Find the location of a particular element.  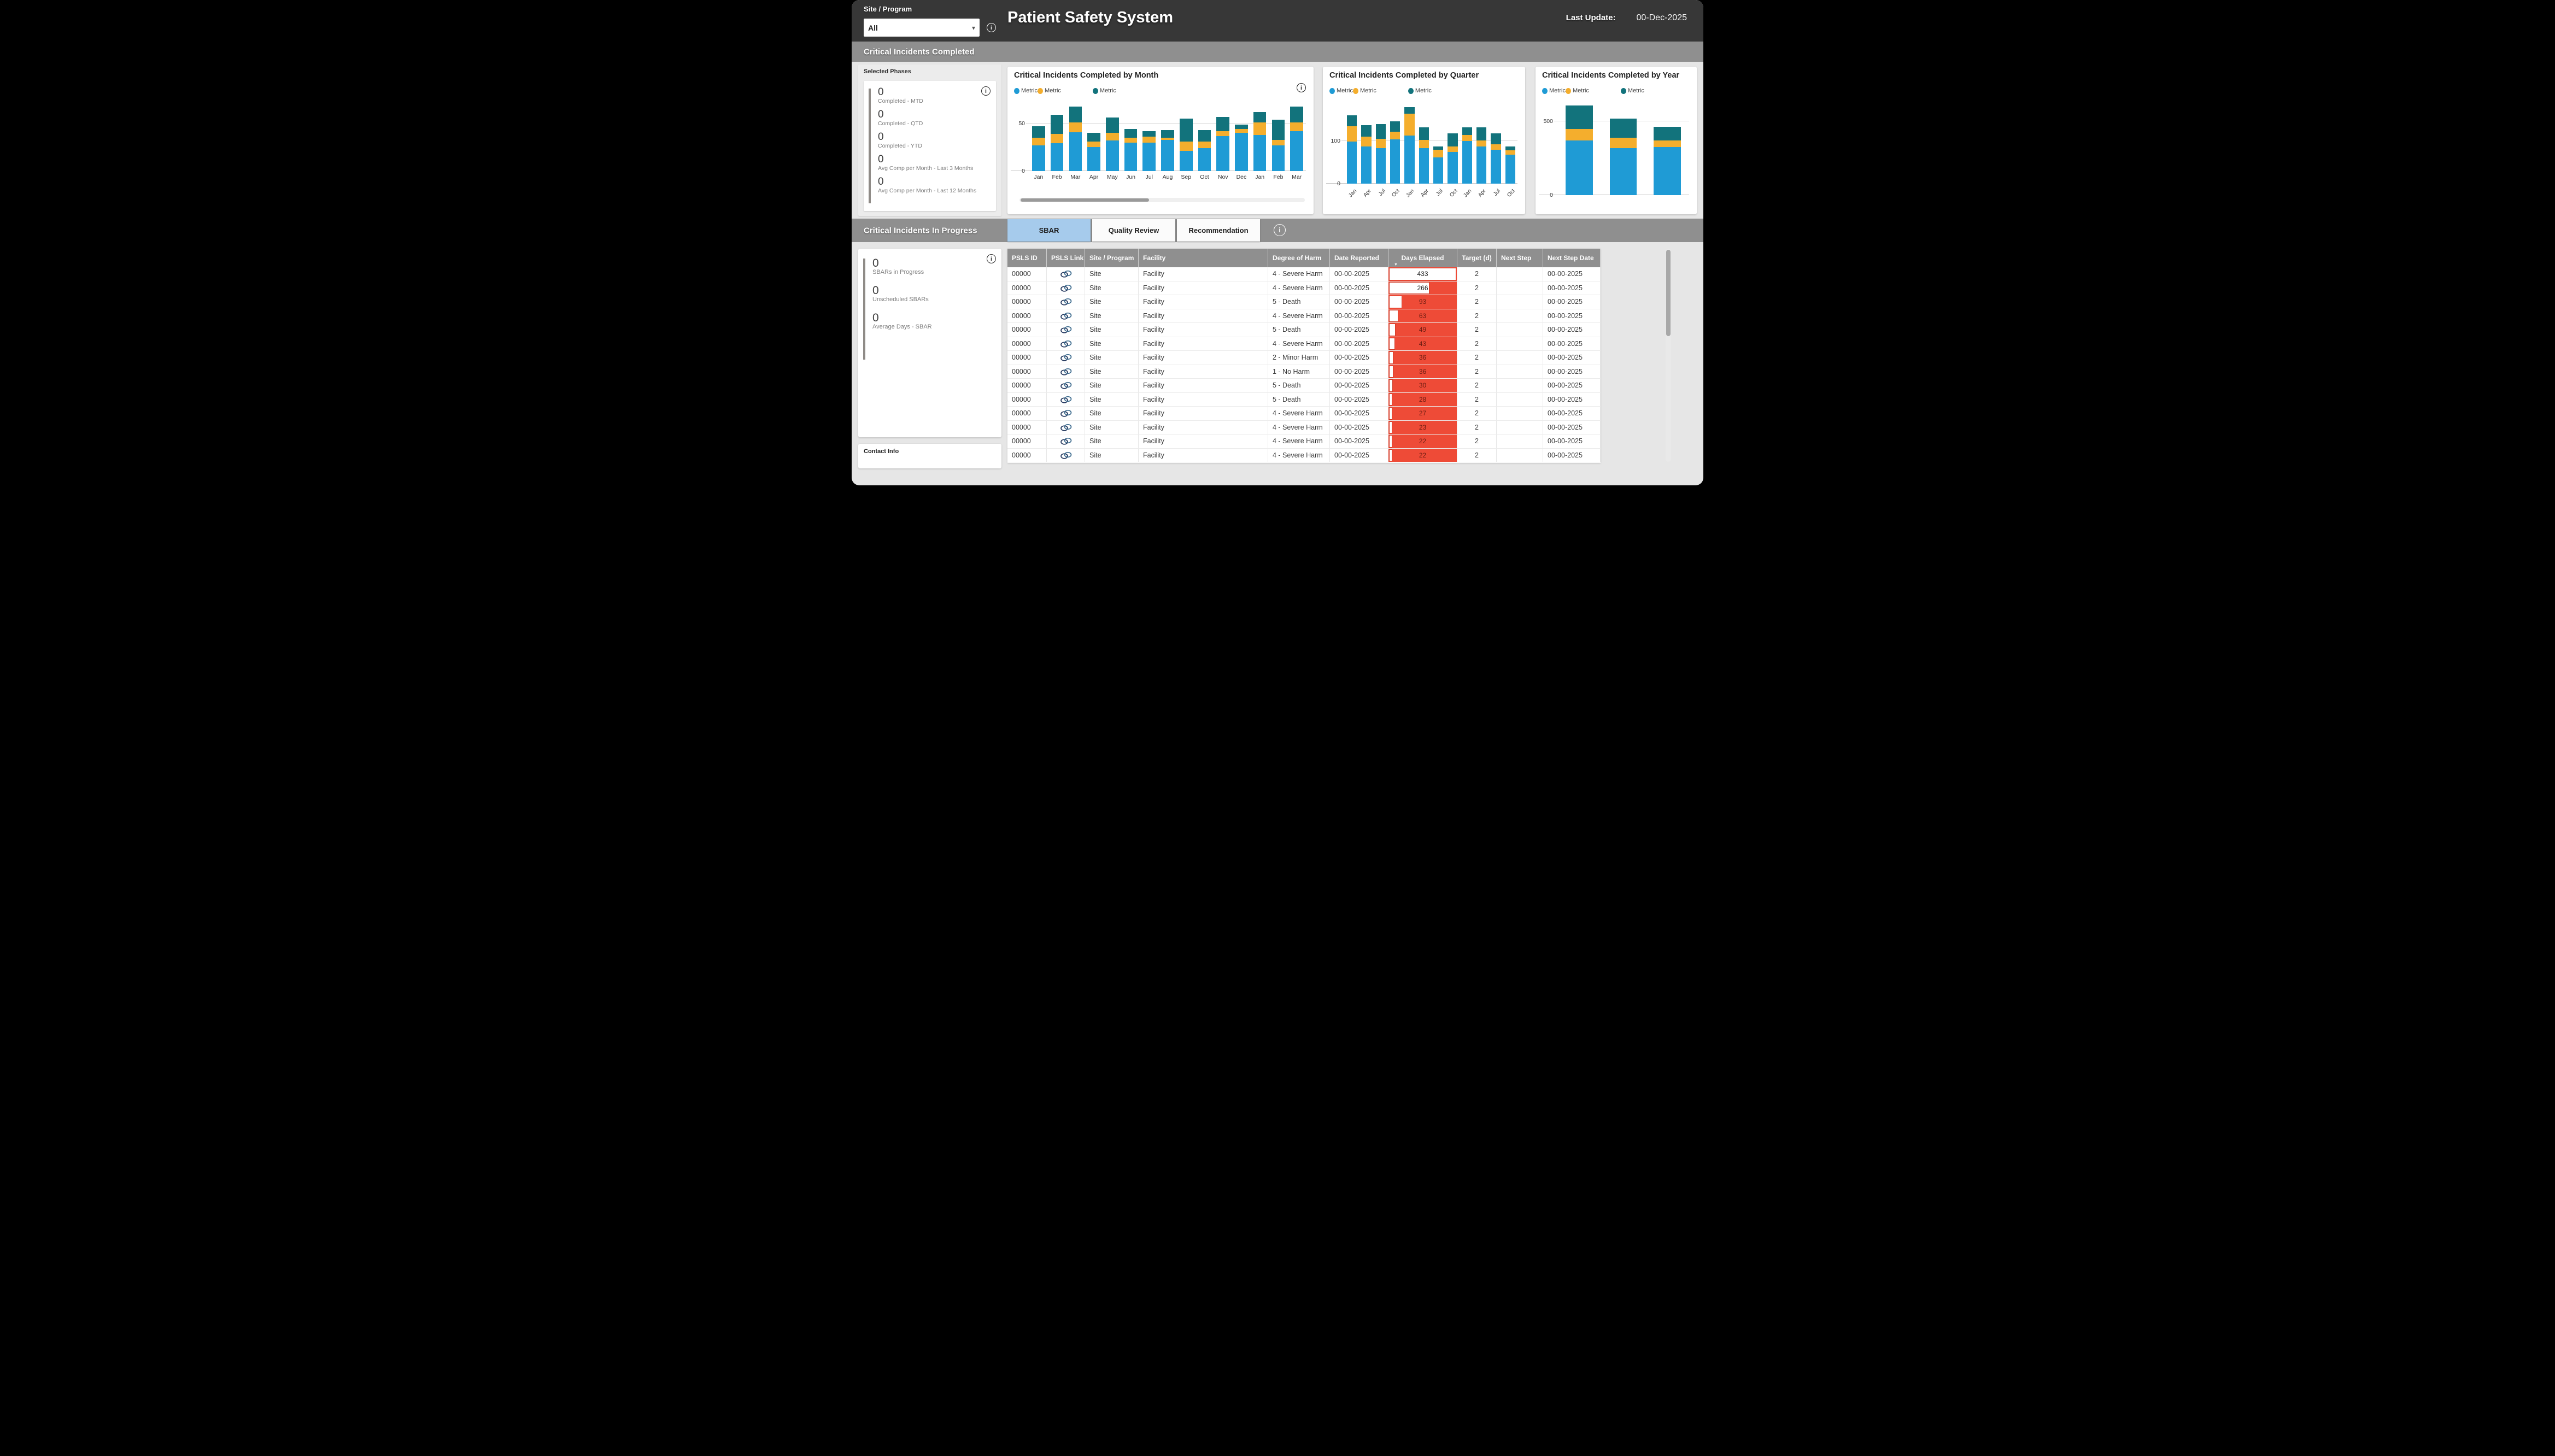

cell-date: 00-00-2025 is located at coordinates (1359, 330).